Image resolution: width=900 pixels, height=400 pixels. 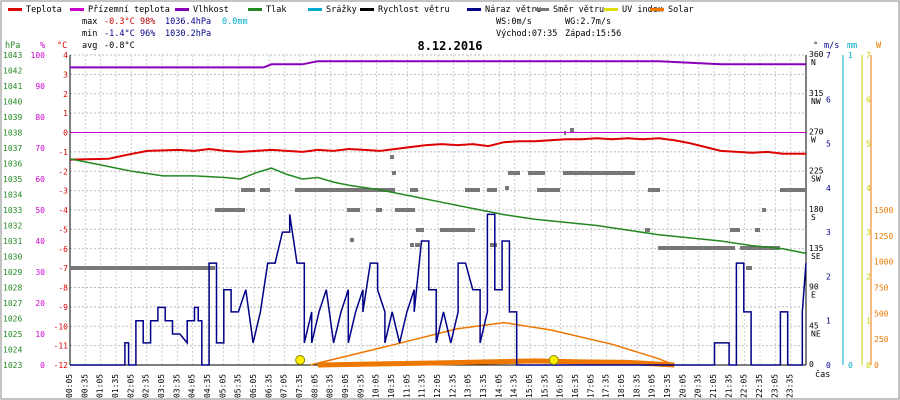 What do you see at coordinates (65, 94) in the screenshot?
I see `tick-temp: 2` at bounding box center [65, 94].